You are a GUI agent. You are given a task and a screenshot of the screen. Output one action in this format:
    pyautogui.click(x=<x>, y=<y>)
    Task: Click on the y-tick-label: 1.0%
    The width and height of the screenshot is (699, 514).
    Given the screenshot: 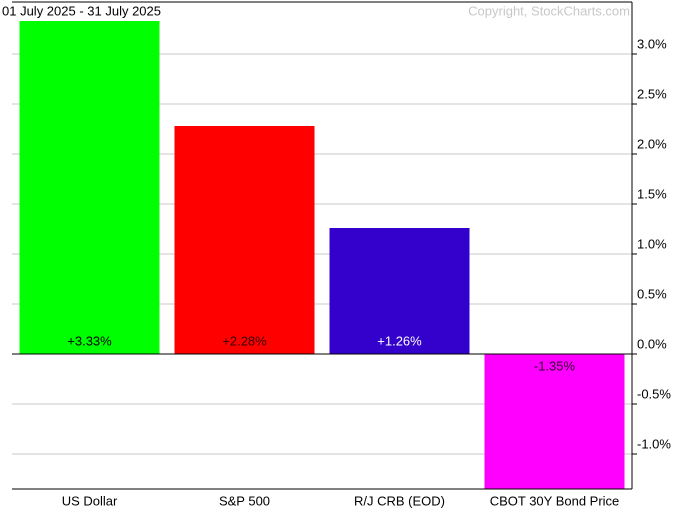 What is the action you would take?
    pyautogui.click(x=652, y=243)
    